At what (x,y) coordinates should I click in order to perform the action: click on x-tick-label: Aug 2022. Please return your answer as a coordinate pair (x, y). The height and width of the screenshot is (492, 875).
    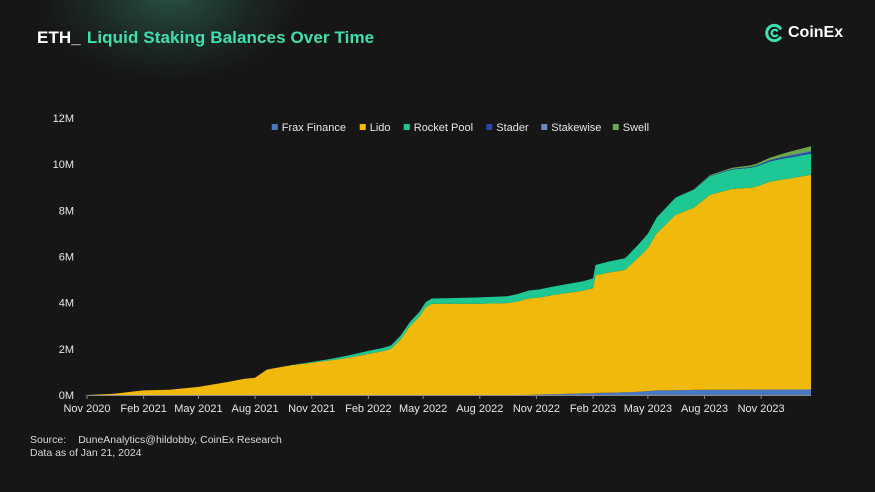
    Looking at the image, I should click on (479, 409).